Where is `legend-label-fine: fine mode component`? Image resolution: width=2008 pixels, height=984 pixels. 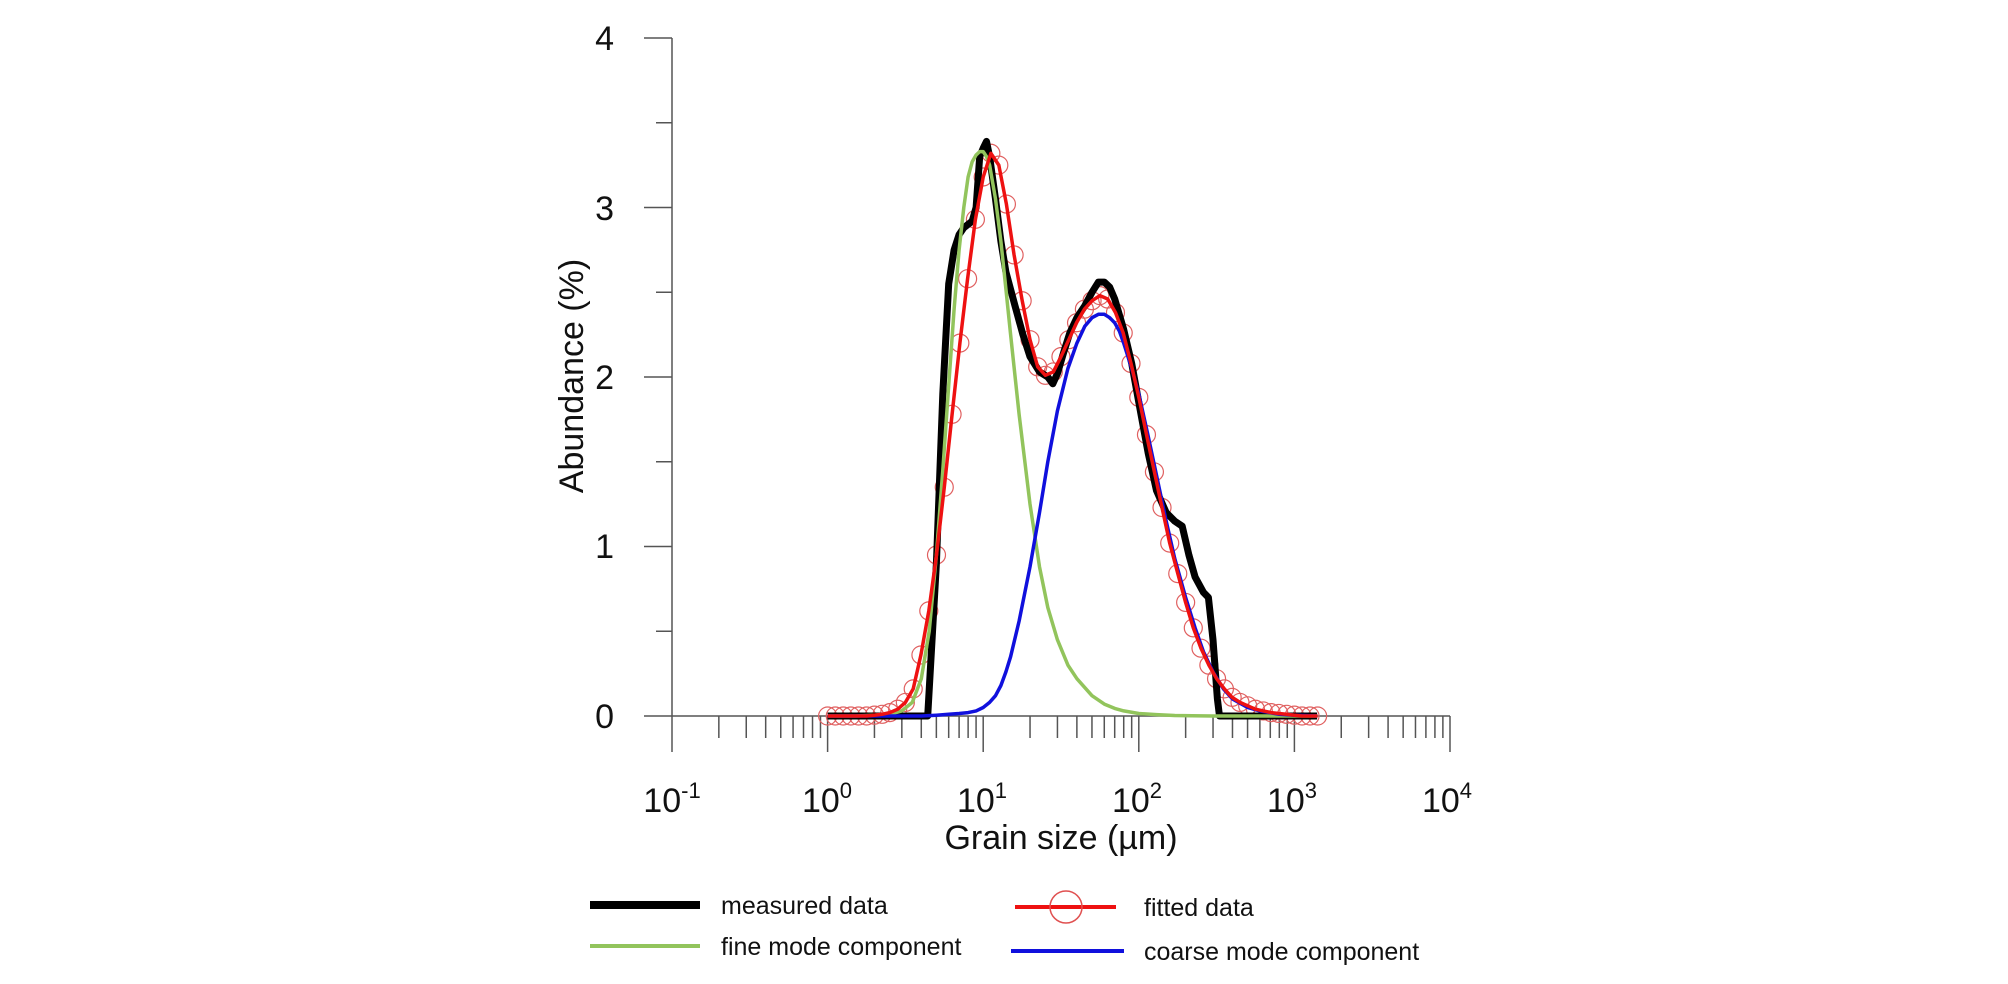
legend-label-fine: fine mode component is located at coordinates (841, 947).